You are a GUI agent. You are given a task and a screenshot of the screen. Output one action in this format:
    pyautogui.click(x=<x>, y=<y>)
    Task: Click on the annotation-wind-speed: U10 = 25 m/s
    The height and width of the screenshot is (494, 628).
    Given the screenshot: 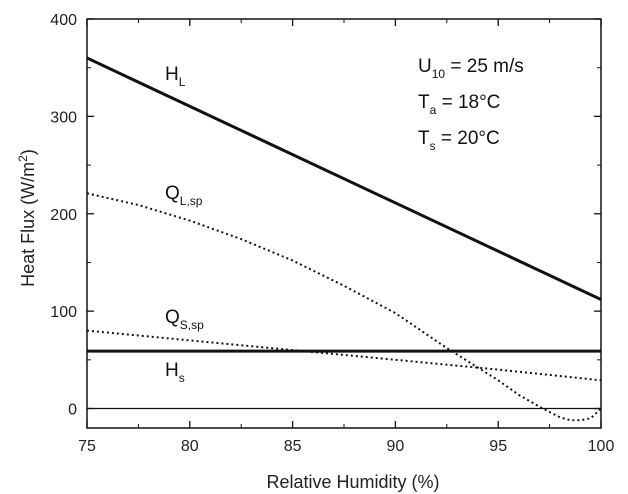 What is the action you would take?
    pyautogui.click(x=471, y=68)
    